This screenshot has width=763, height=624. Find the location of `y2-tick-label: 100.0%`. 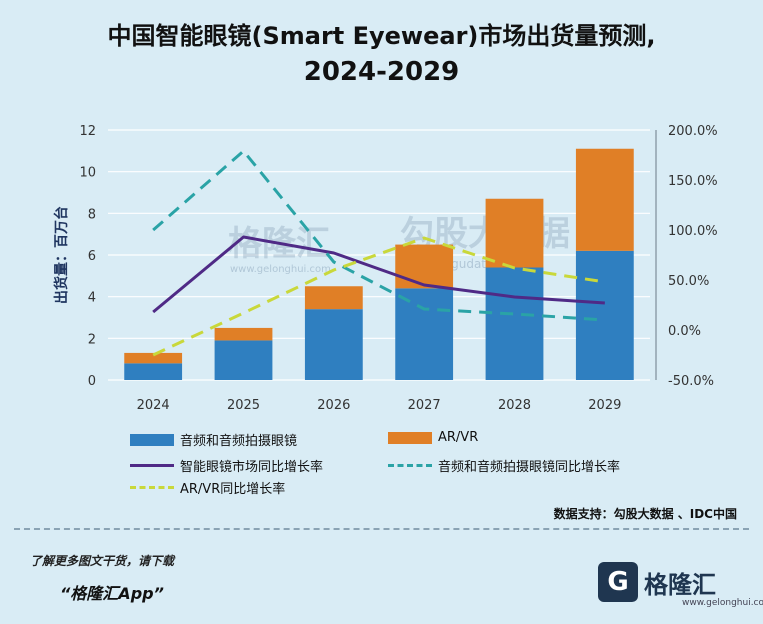

y2-tick-label: 100.0% is located at coordinates (693, 231).